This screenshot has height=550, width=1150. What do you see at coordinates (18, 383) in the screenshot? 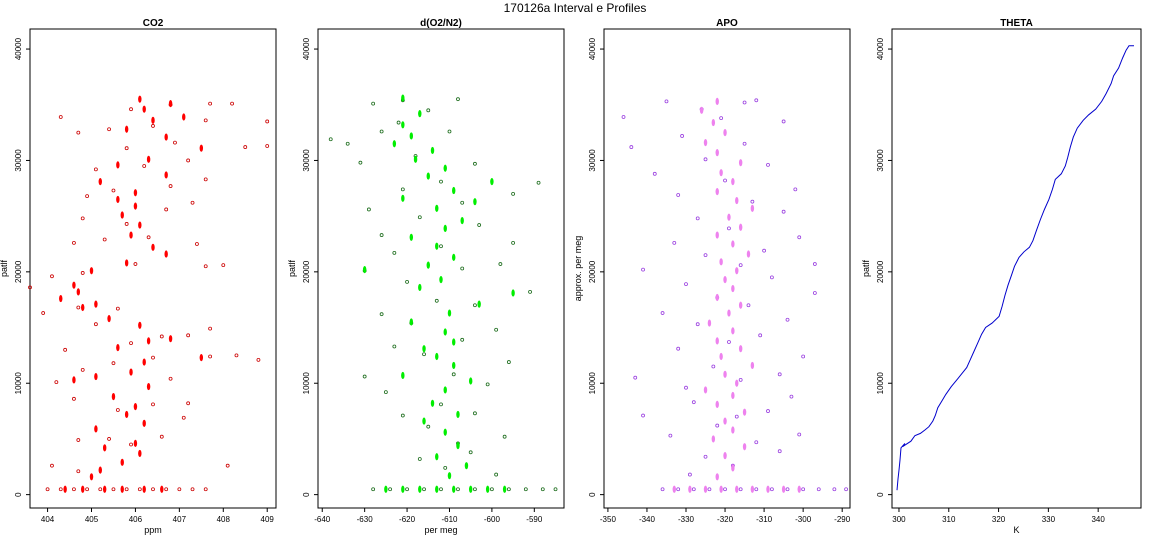
I see `y-tick-label: 10000` at bounding box center [18, 383].